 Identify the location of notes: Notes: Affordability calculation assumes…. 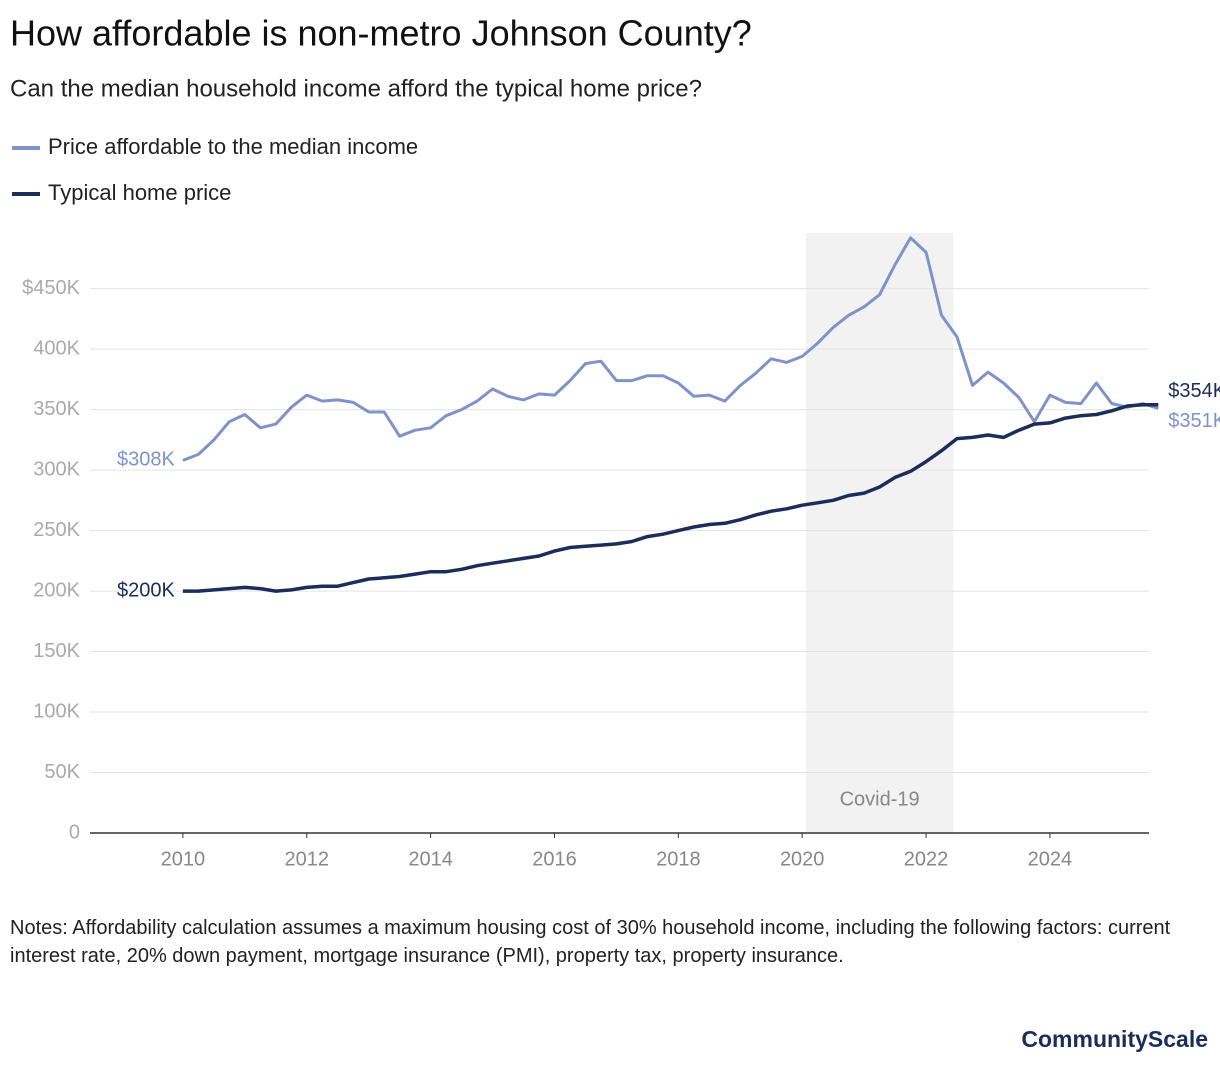
(590, 942).